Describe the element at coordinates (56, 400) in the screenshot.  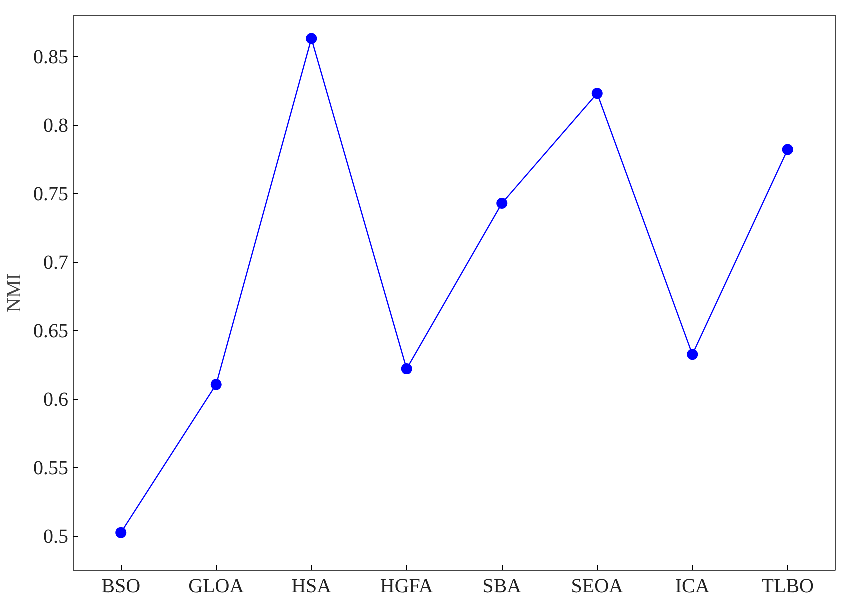
I see `y-tick-label: 0.6` at that location.